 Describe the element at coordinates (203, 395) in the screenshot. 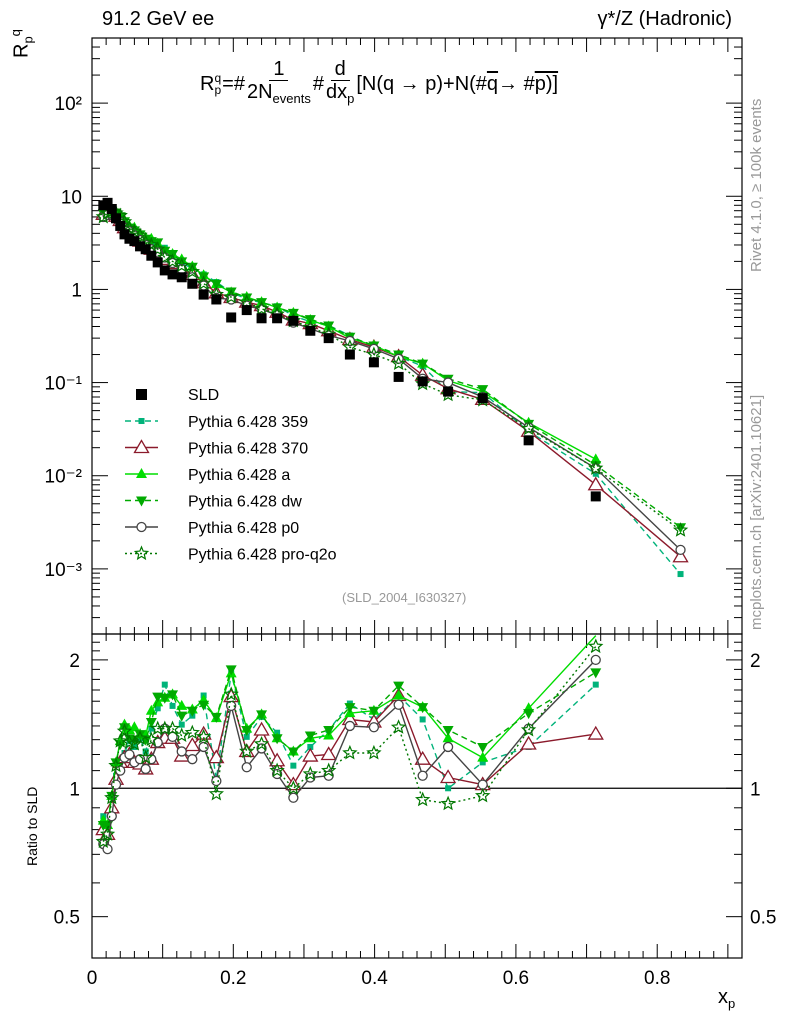

I see `legend-label-data: SLD` at that location.